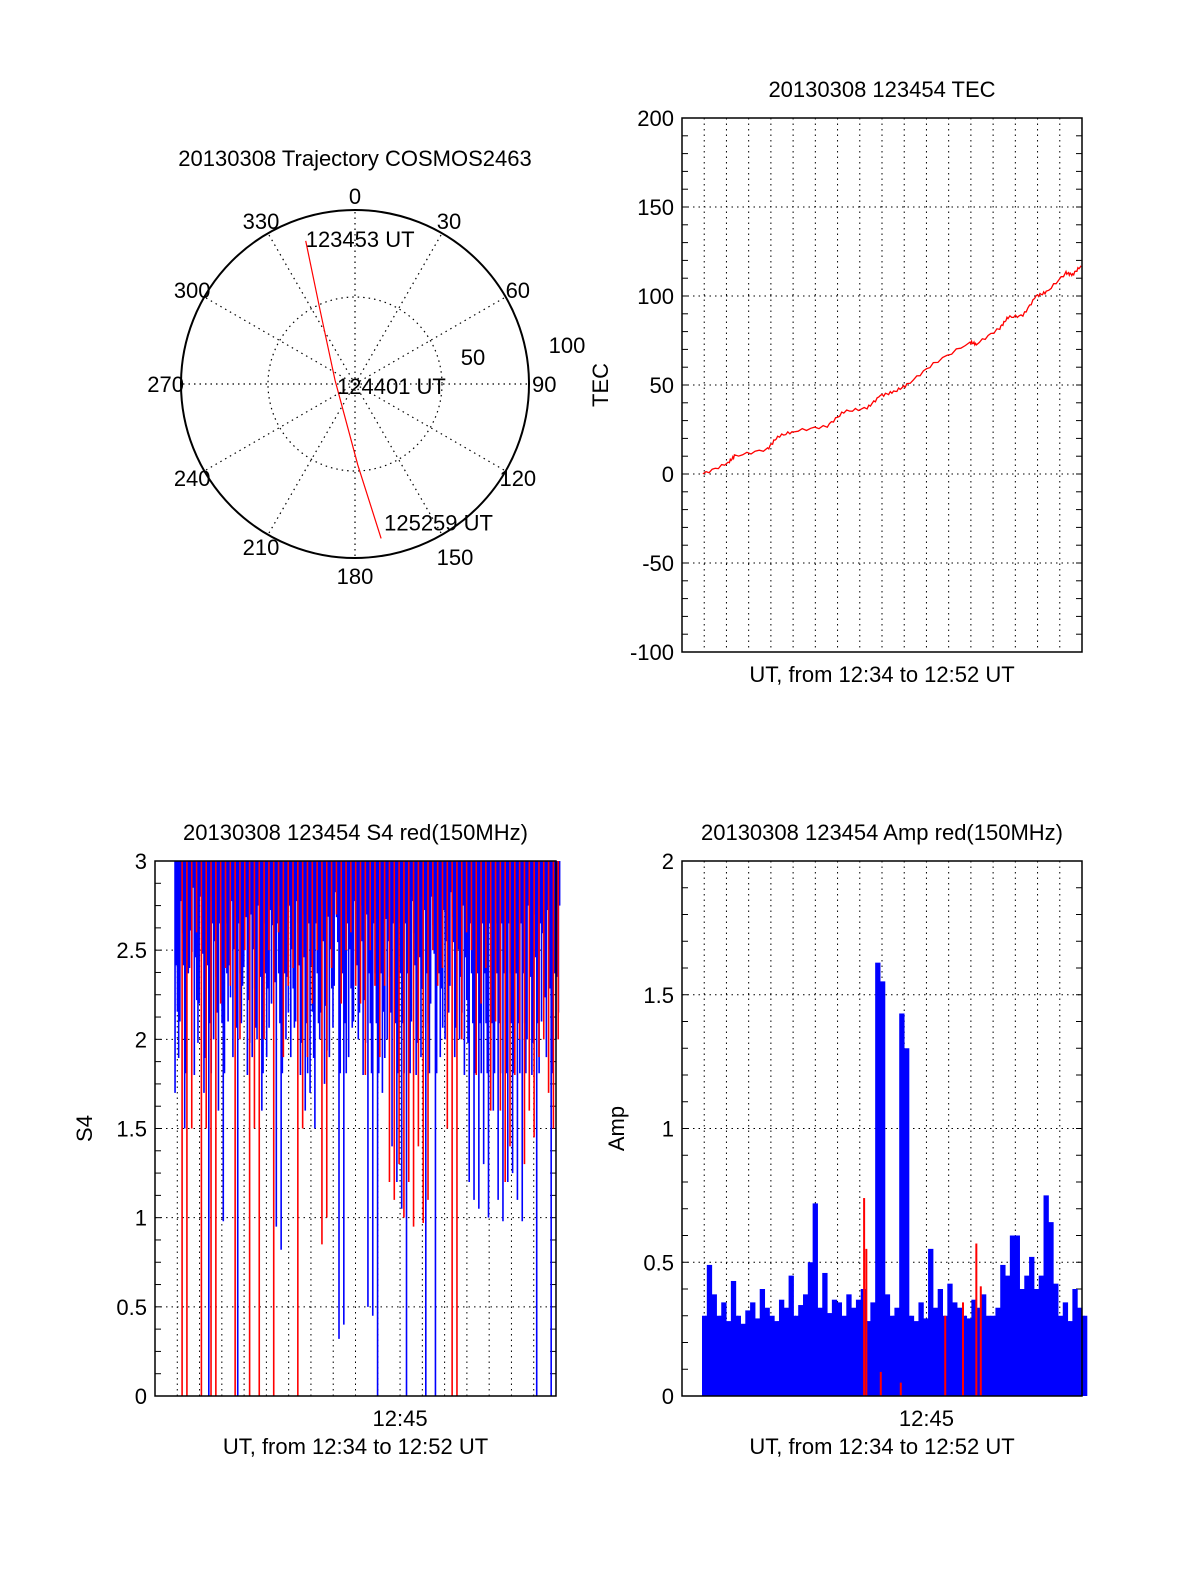  Describe the element at coordinates (882, 832) in the screenshot. I see `chart-title: 20130308 123454 Amp red(150MHz)` at that location.